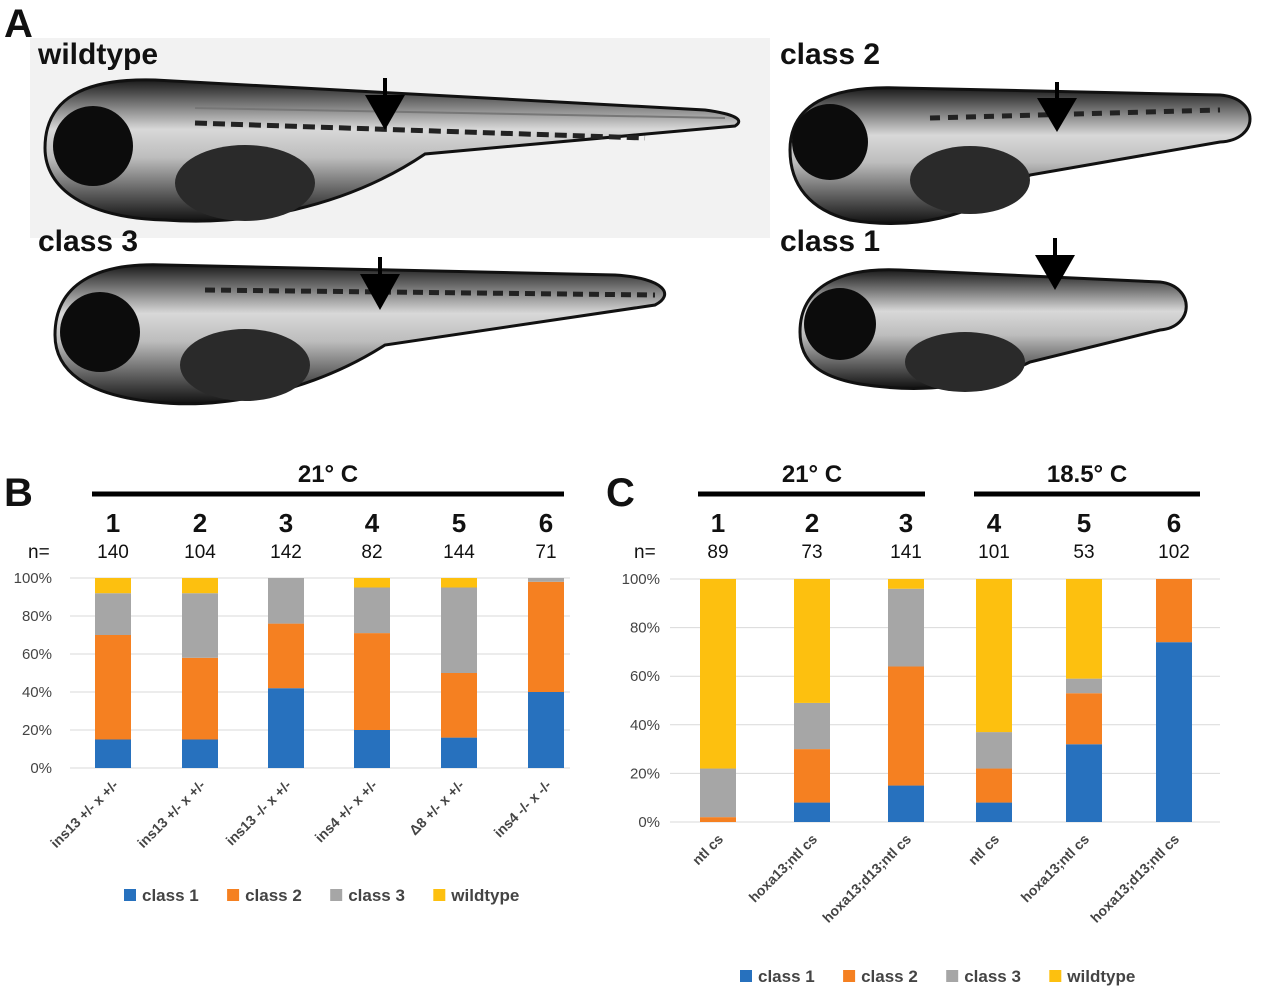 This screenshot has width=1280, height=989. What do you see at coordinates (328, 474) in the screenshot?
I see `temperature-label: 21° C` at bounding box center [328, 474].